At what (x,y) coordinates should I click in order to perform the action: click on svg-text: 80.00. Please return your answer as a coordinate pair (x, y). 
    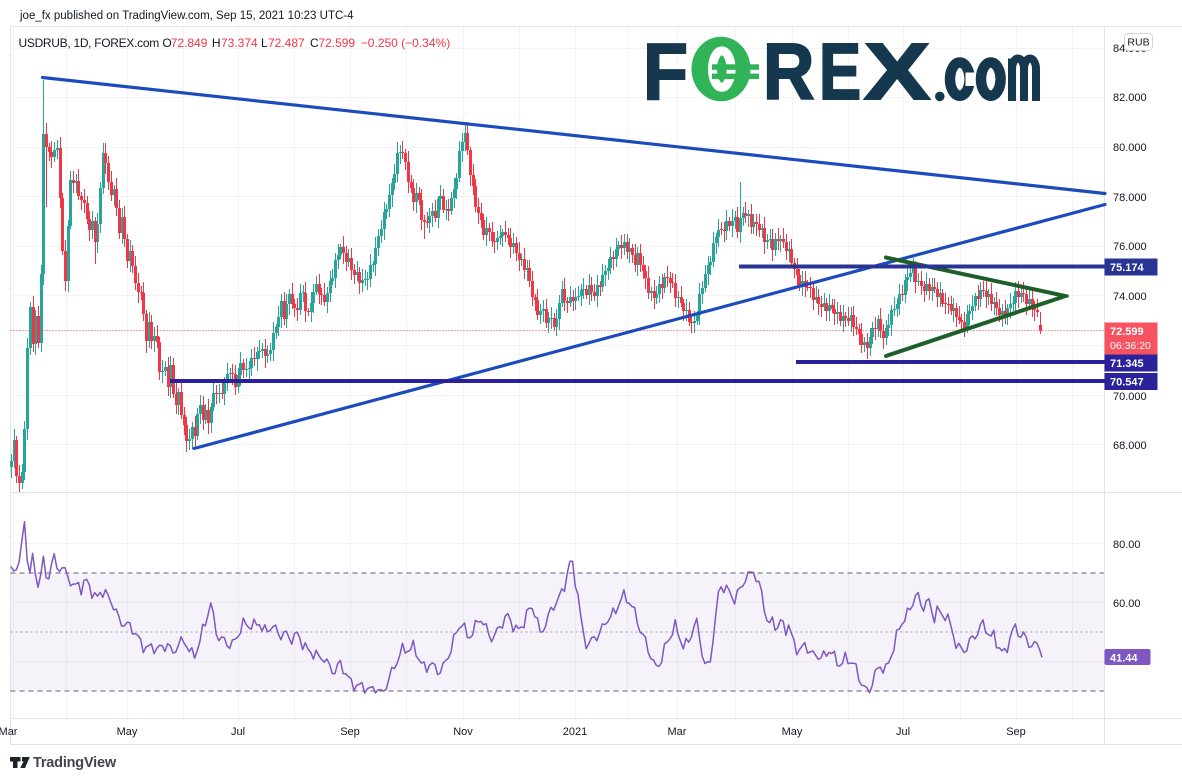
    Looking at the image, I should click on (1127, 545).